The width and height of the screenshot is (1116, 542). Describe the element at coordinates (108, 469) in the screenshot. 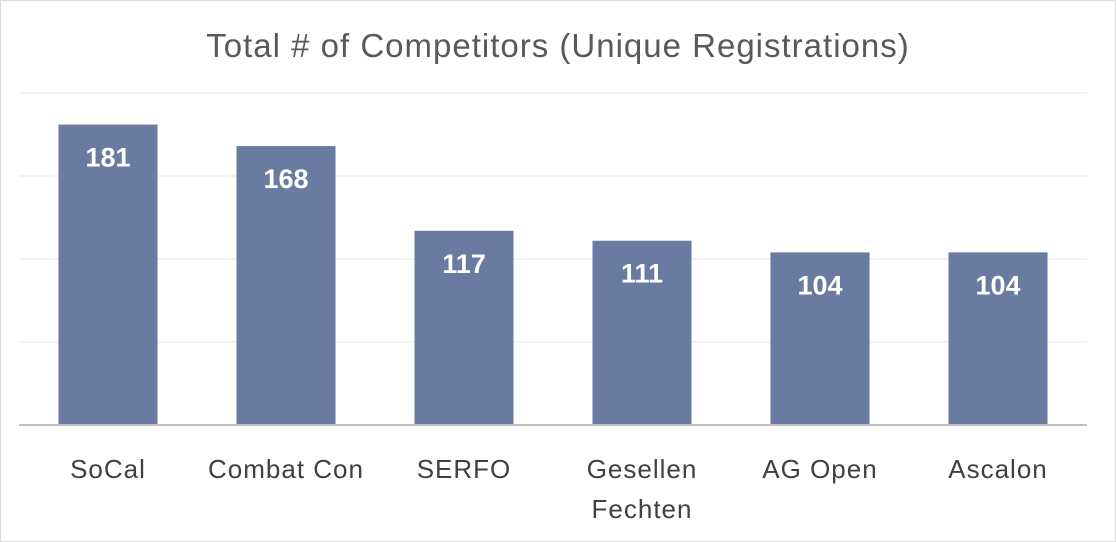

I see `category-label: SoCal` at that location.